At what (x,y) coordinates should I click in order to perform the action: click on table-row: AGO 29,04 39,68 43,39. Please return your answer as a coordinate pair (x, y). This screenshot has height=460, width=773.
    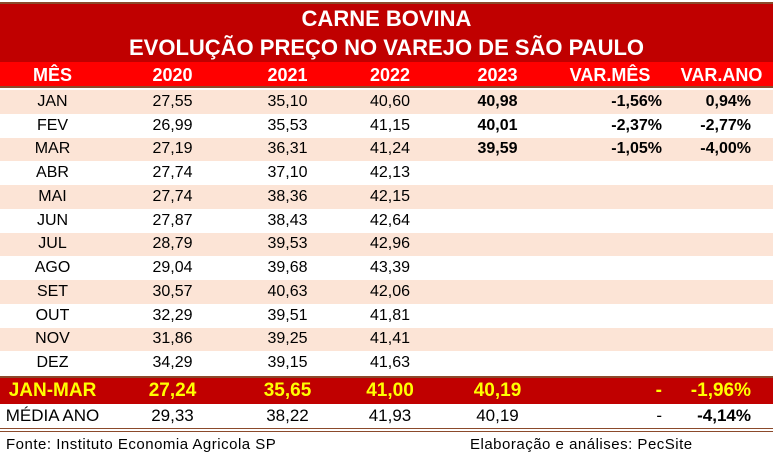
    Looking at the image, I should click on (386, 268).